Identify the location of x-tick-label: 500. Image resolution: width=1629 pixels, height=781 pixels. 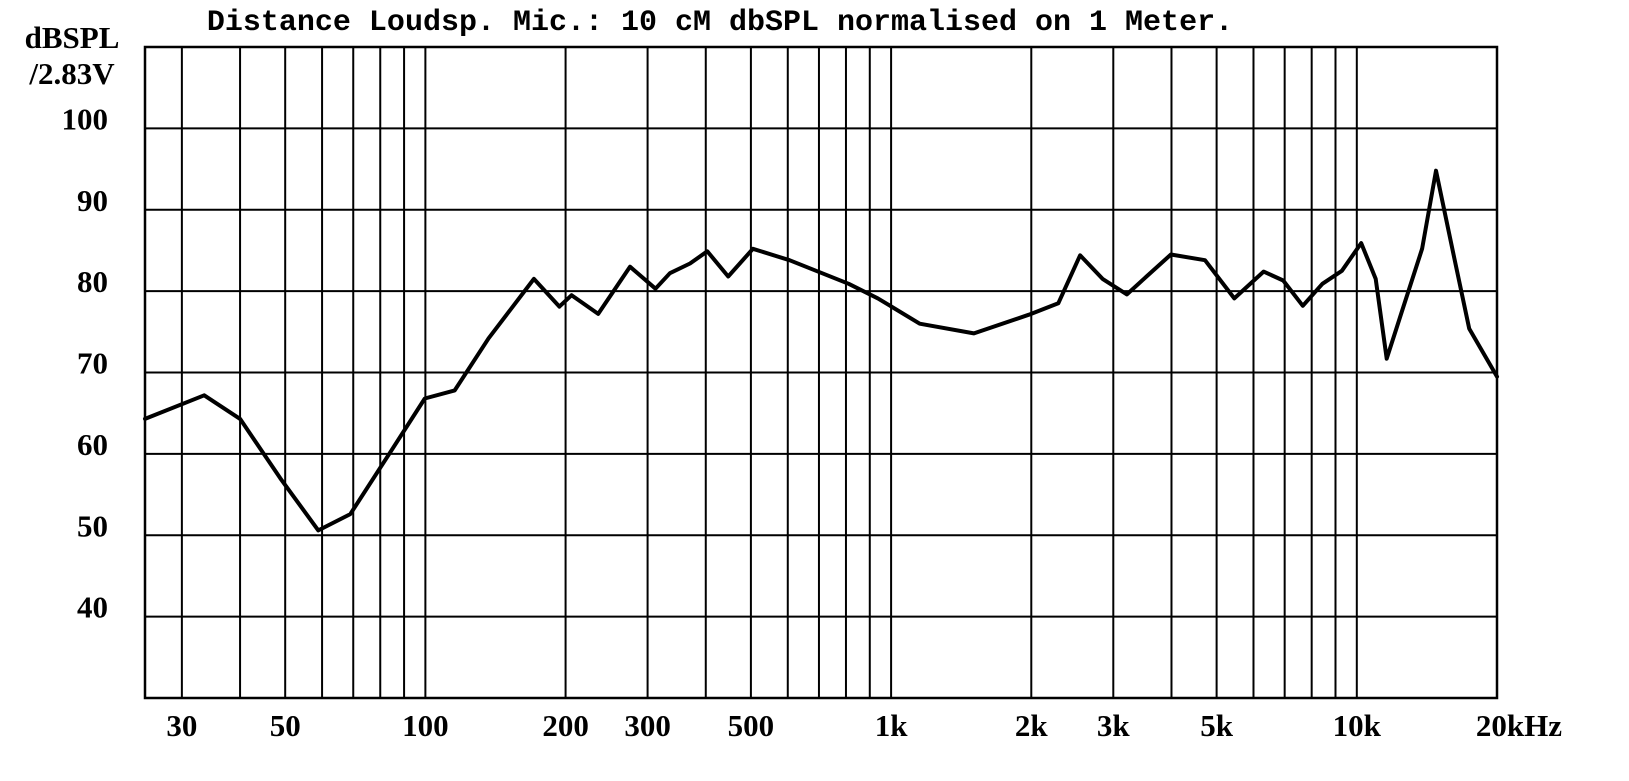
(751, 725).